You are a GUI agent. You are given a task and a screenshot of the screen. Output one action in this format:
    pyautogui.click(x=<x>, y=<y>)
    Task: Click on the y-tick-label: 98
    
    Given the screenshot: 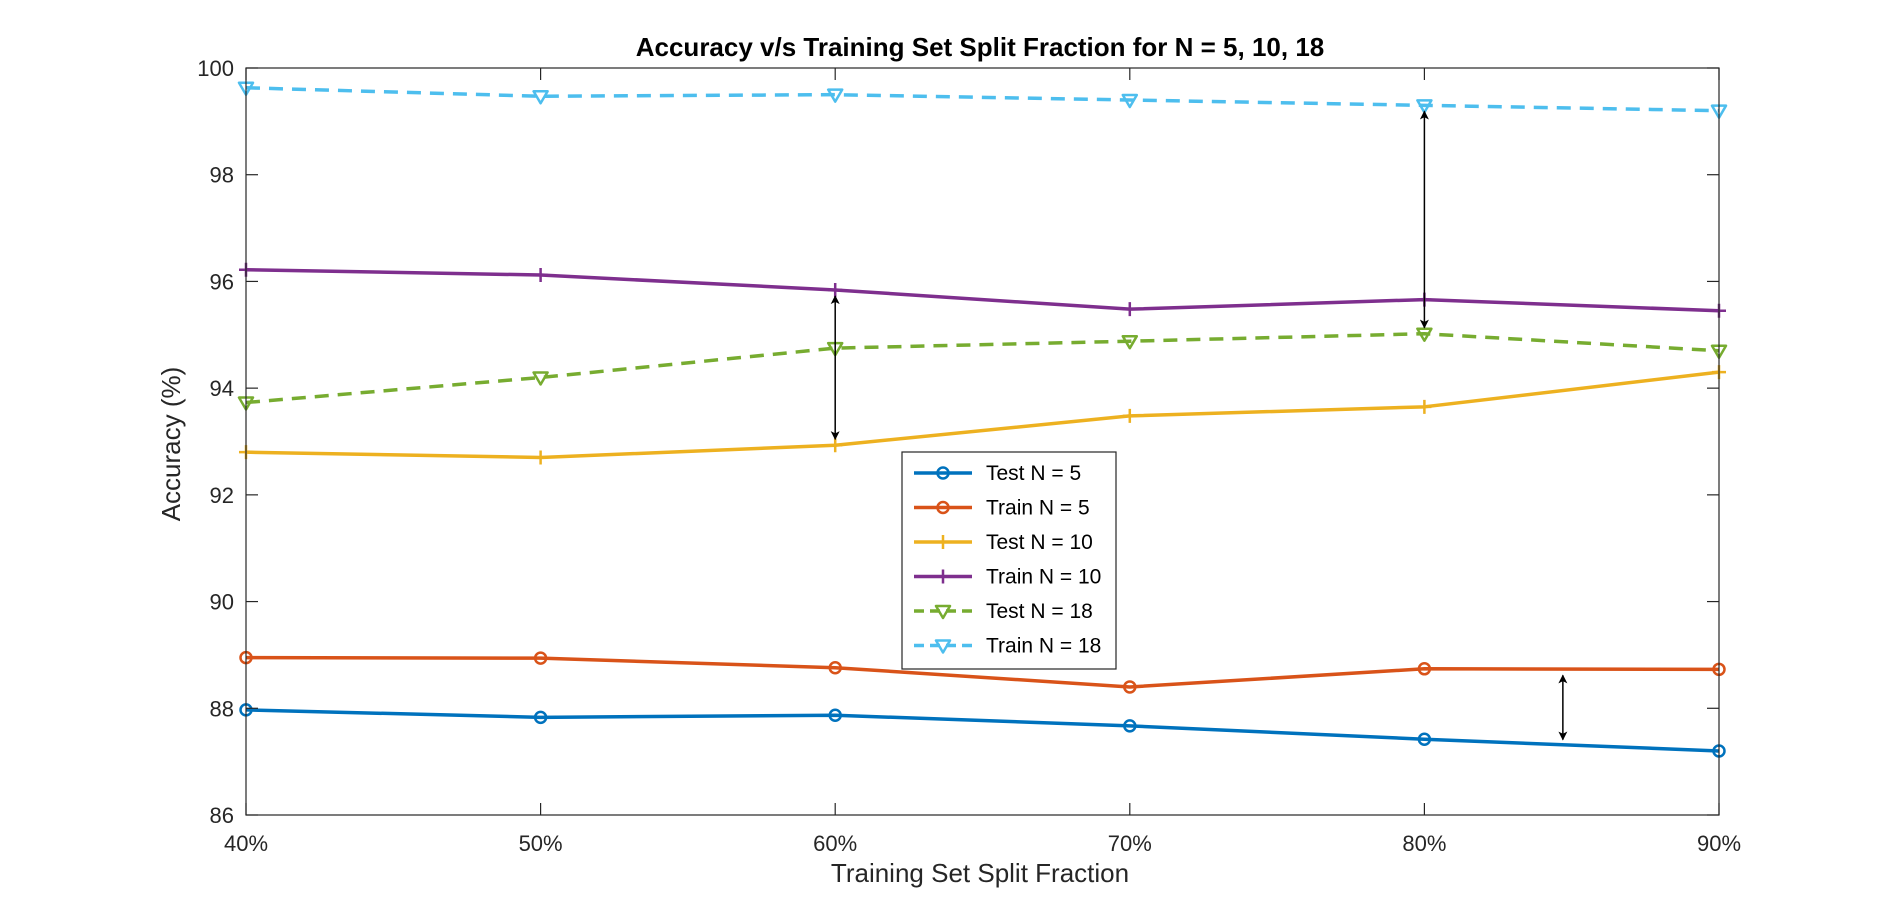 What is the action you would take?
    pyautogui.click(x=222, y=175)
    